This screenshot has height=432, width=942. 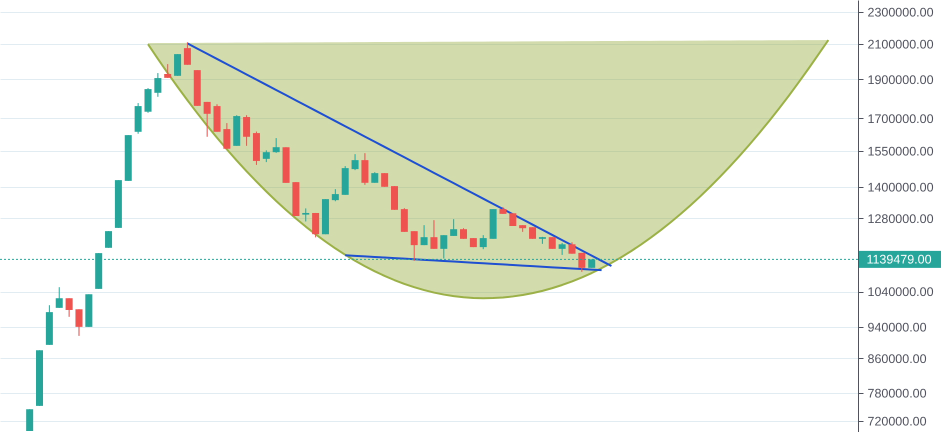 What do you see at coordinates (901, 119) in the screenshot?
I see `y-tick-label: 1700000.00` at bounding box center [901, 119].